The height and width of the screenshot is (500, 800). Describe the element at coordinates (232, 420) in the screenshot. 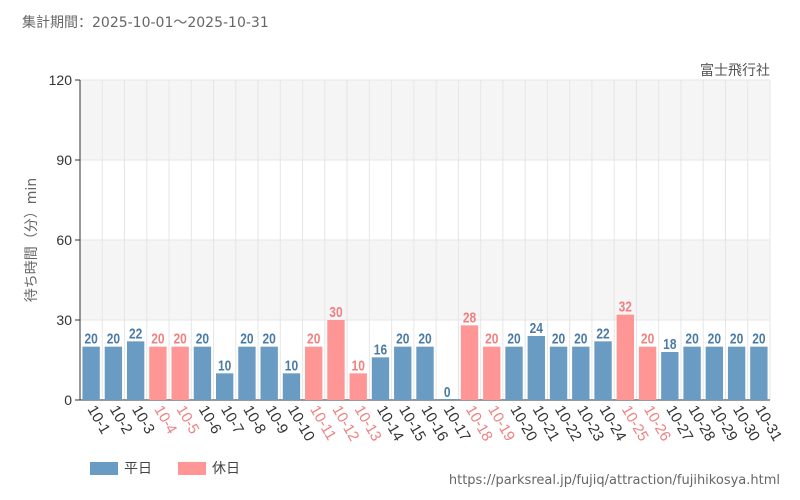

I see `x-tick-label: 10-7` at that location.